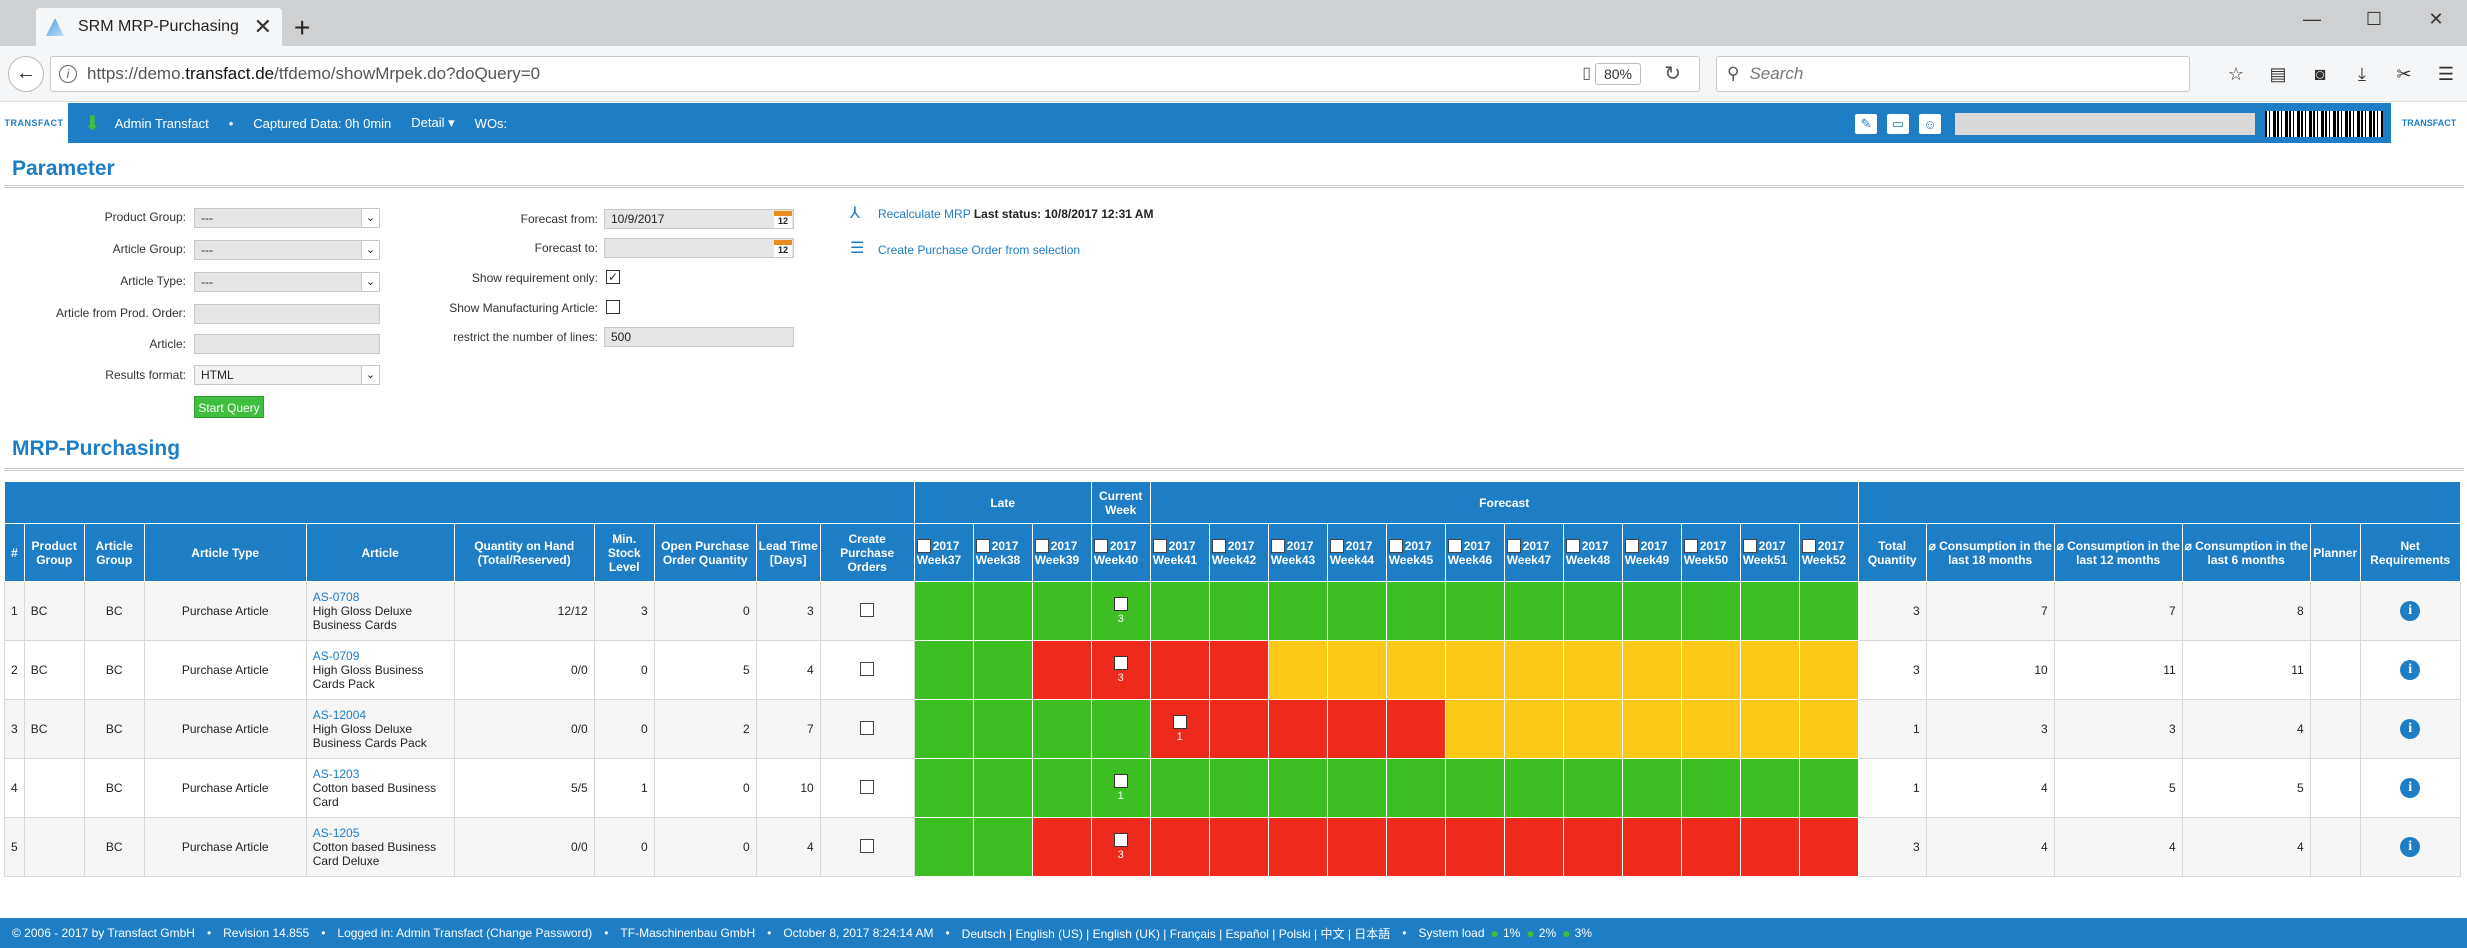 This screenshot has width=2467, height=948. I want to click on article-group-select: --- ⌄, so click(287, 250).